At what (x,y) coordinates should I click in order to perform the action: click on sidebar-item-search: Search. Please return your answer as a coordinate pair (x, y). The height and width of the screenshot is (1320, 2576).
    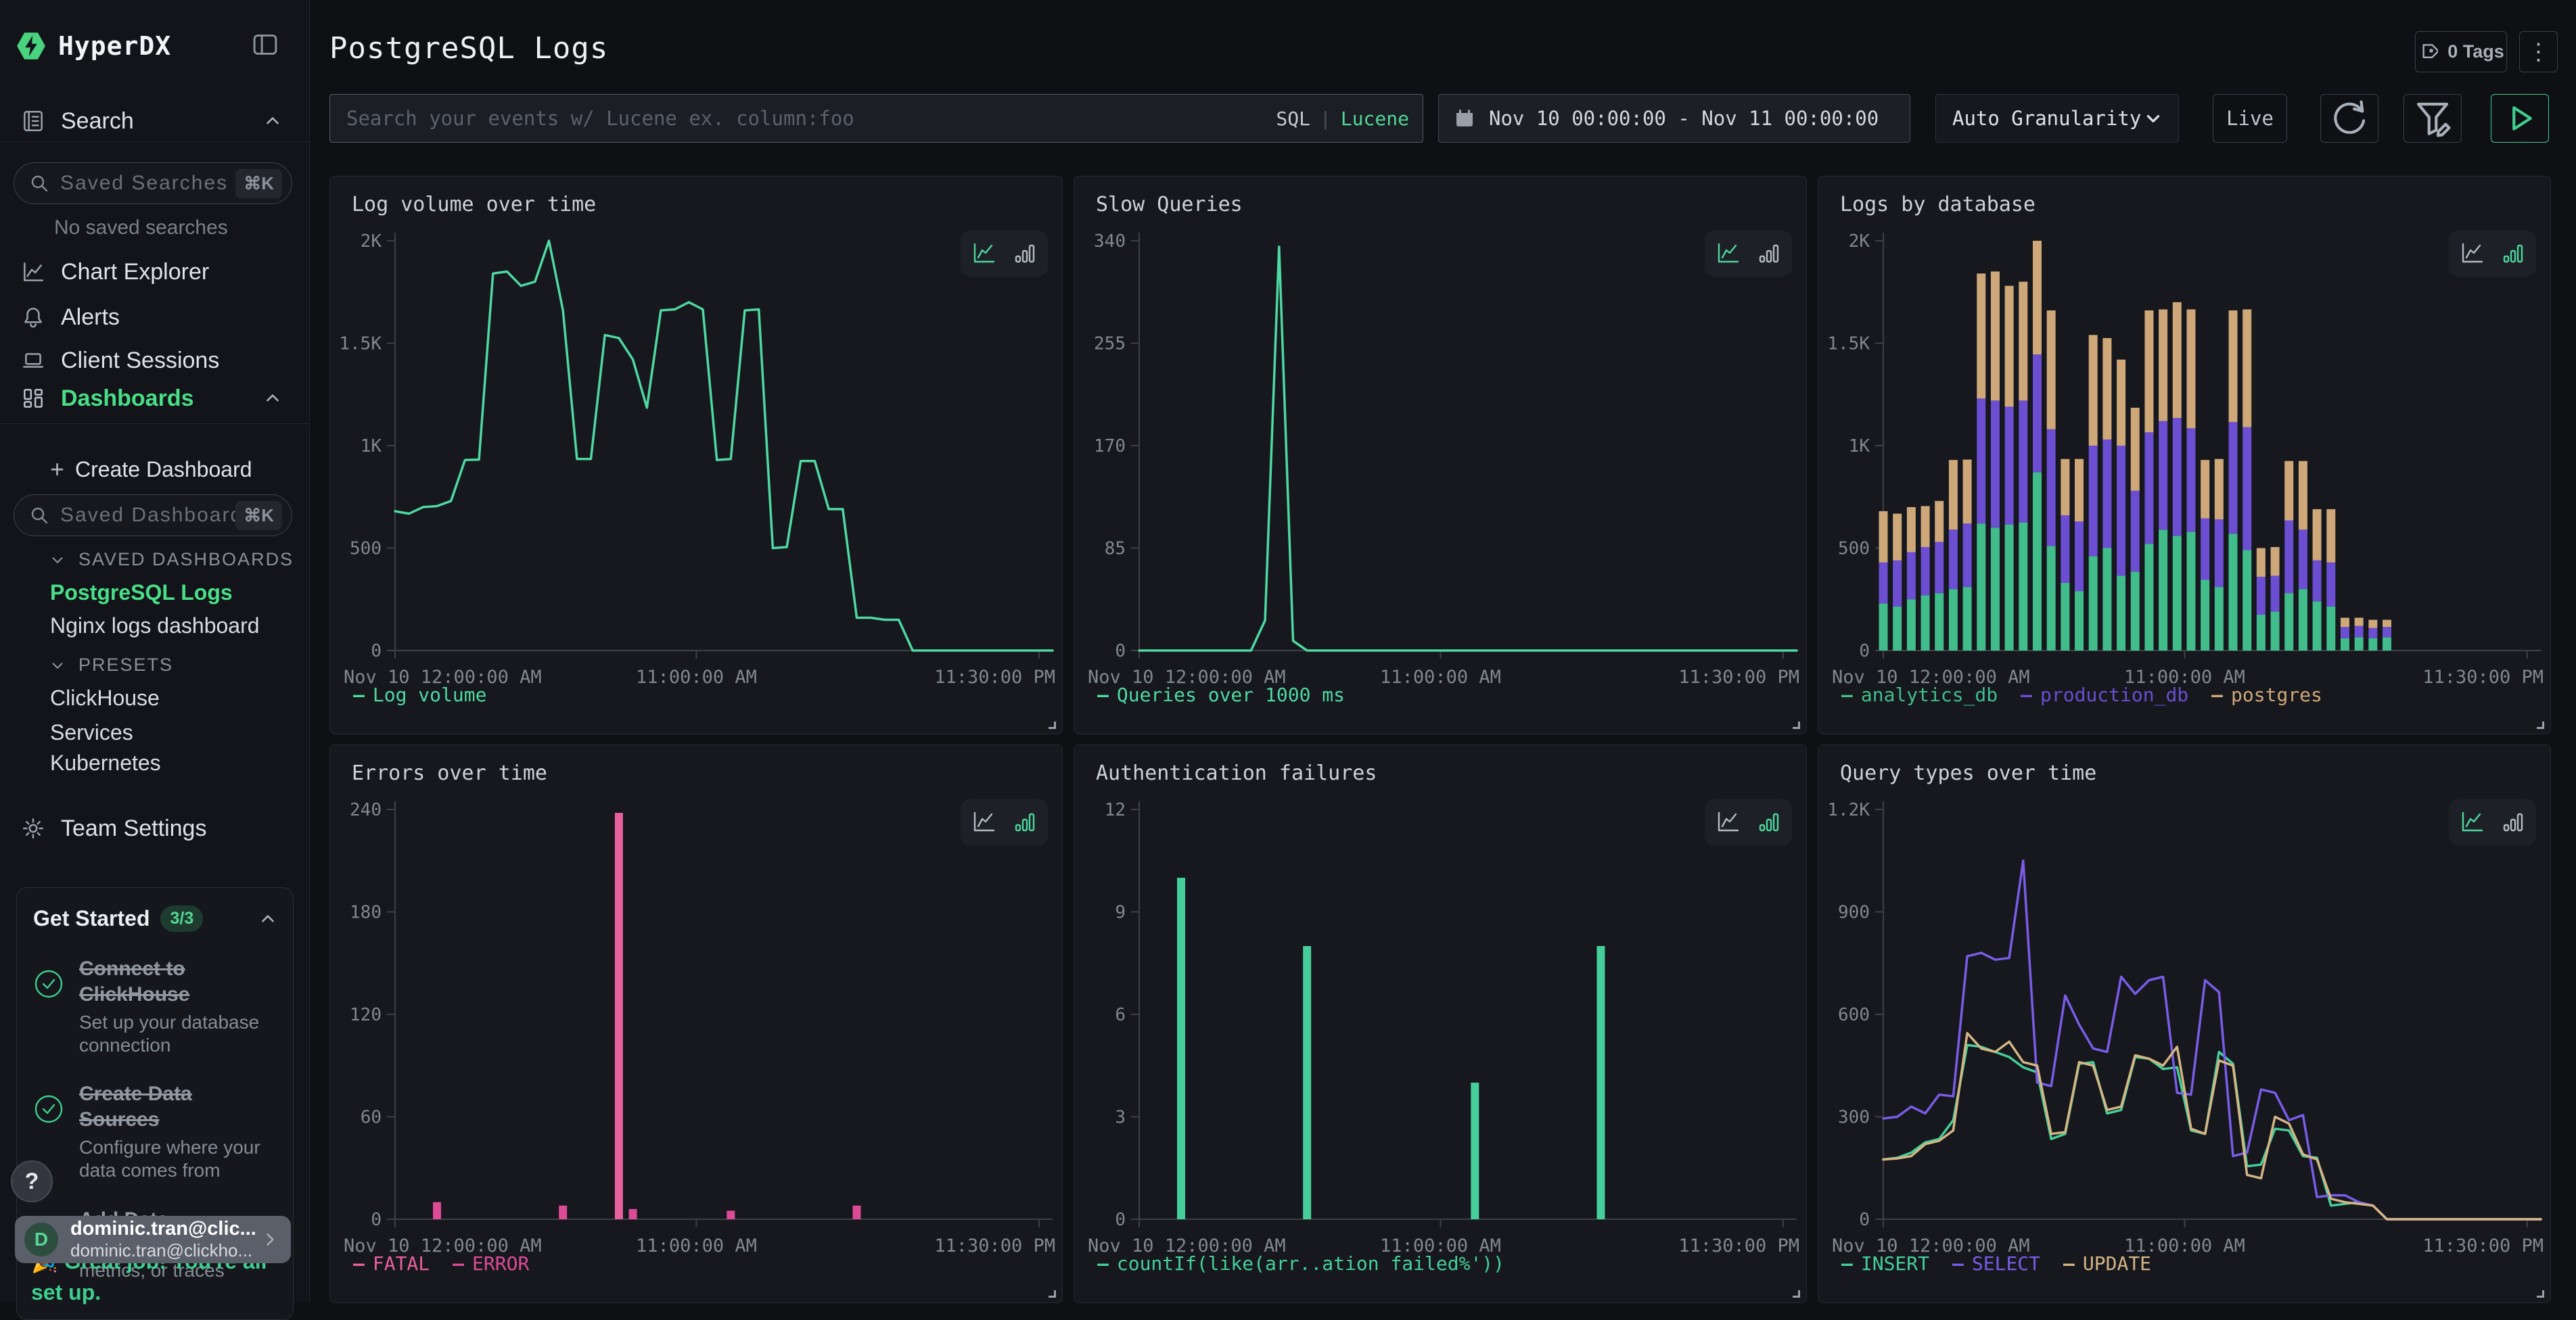
    Looking at the image, I should click on (155, 121).